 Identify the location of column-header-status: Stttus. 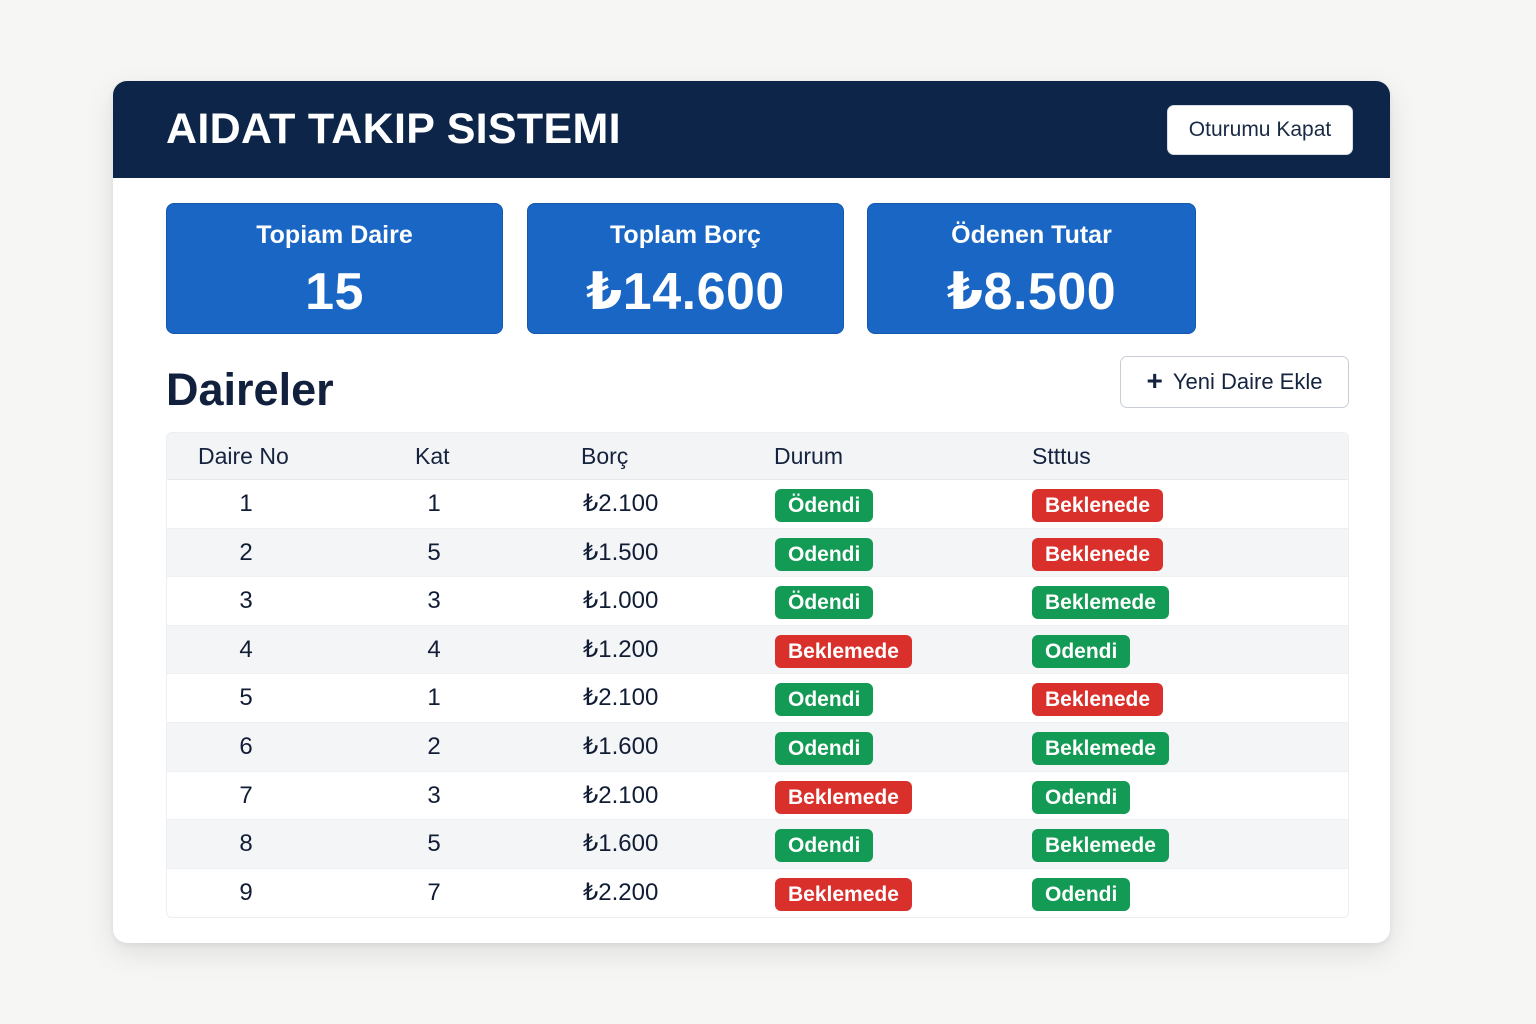
(1061, 456).